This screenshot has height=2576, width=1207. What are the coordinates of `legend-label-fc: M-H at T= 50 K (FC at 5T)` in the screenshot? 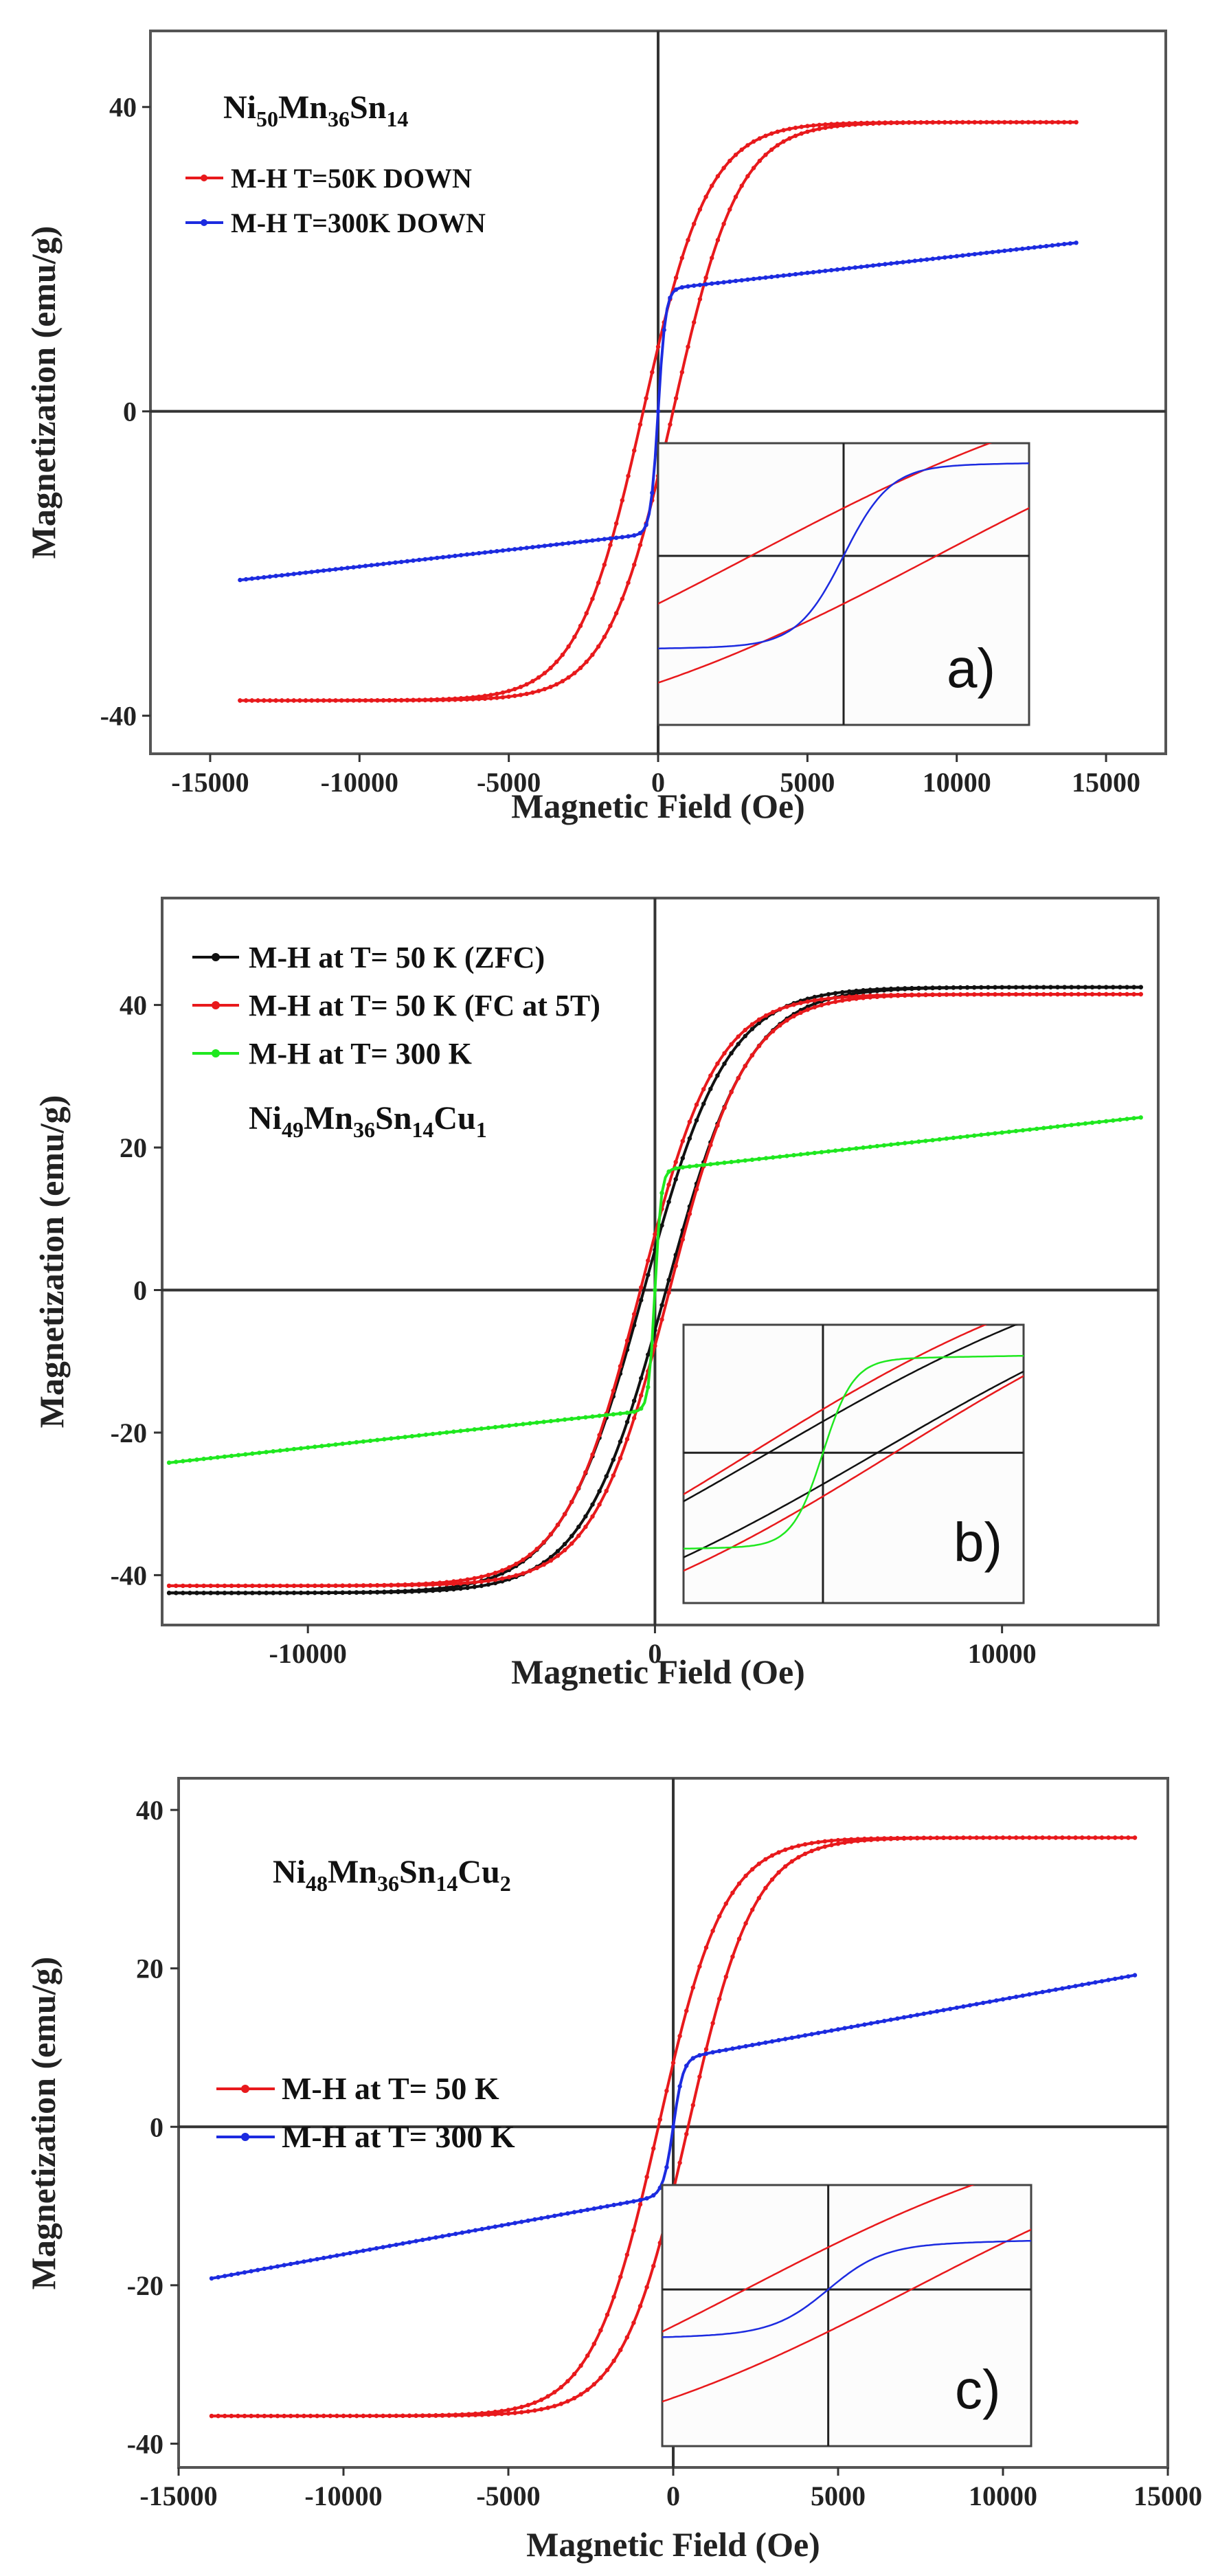 It's located at (424, 1005).